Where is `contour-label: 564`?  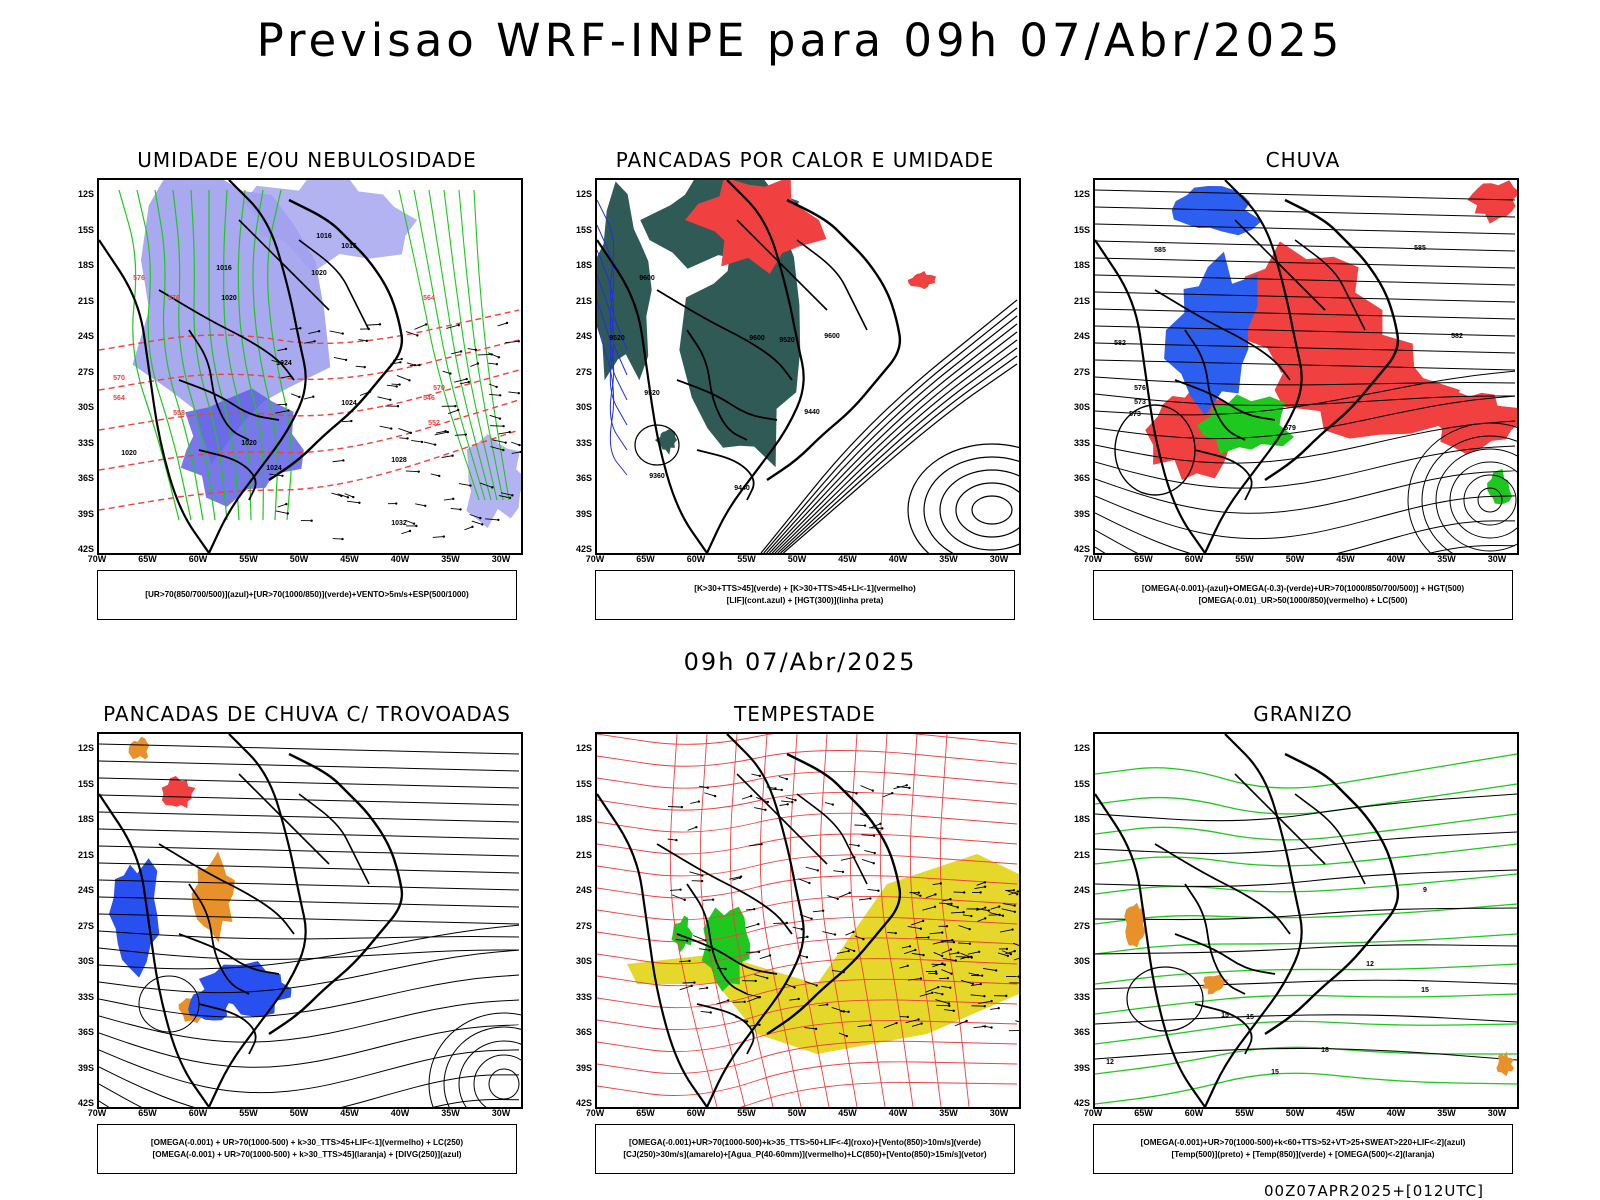 contour-label: 564 is located at coordinates (429, 298).